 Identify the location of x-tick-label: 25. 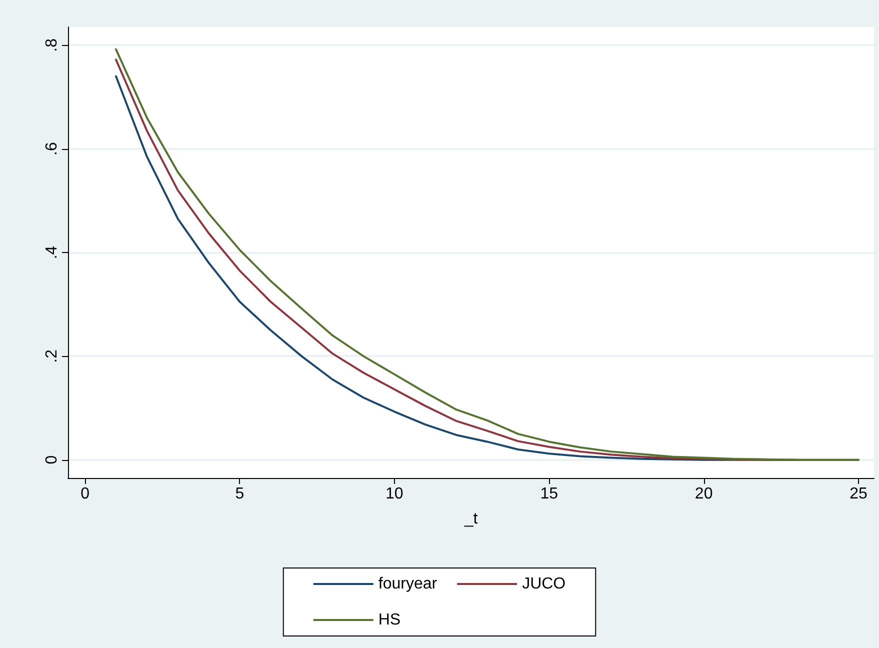
(859, 494).